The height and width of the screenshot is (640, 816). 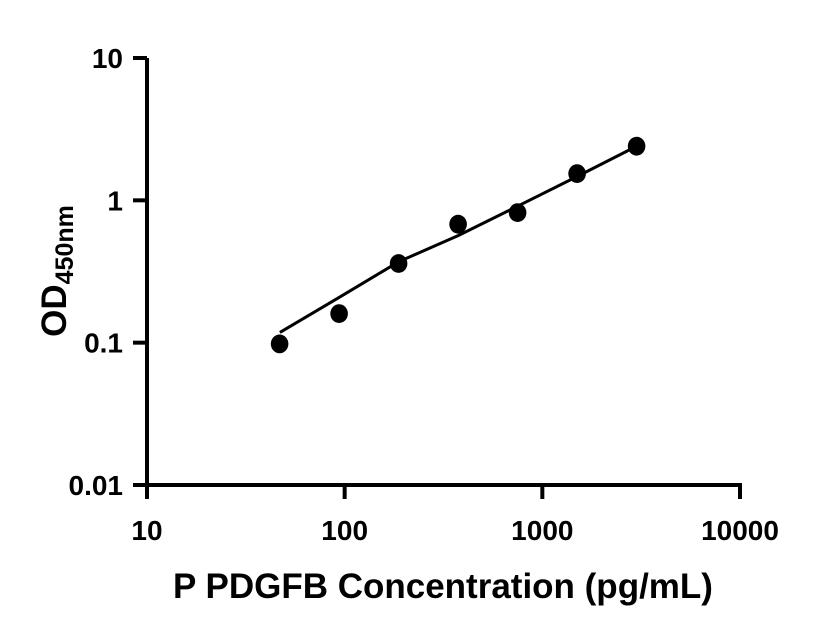 What do you see at coordinates (107, 58) in the screenshot?
I see `y-tick-label: 10` at bounding box center [107, 58].